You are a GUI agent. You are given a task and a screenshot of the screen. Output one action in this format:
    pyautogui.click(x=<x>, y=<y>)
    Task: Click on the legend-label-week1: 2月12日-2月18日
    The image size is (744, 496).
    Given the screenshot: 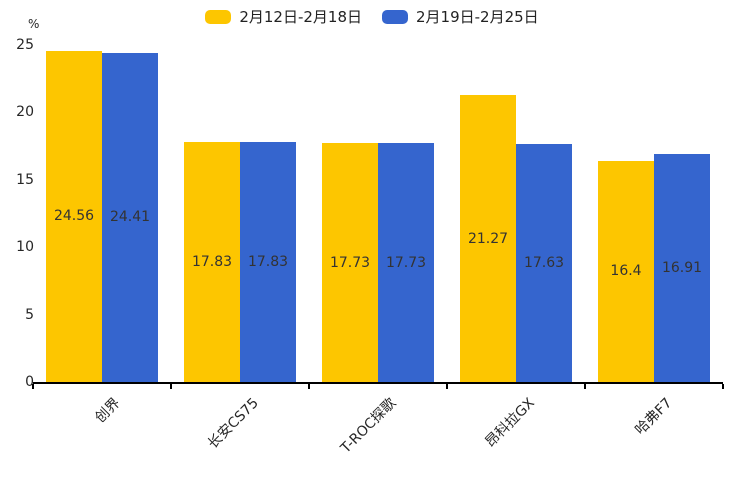 What is the action you would take?
    pyautogui.click(x=300, y=17)
    